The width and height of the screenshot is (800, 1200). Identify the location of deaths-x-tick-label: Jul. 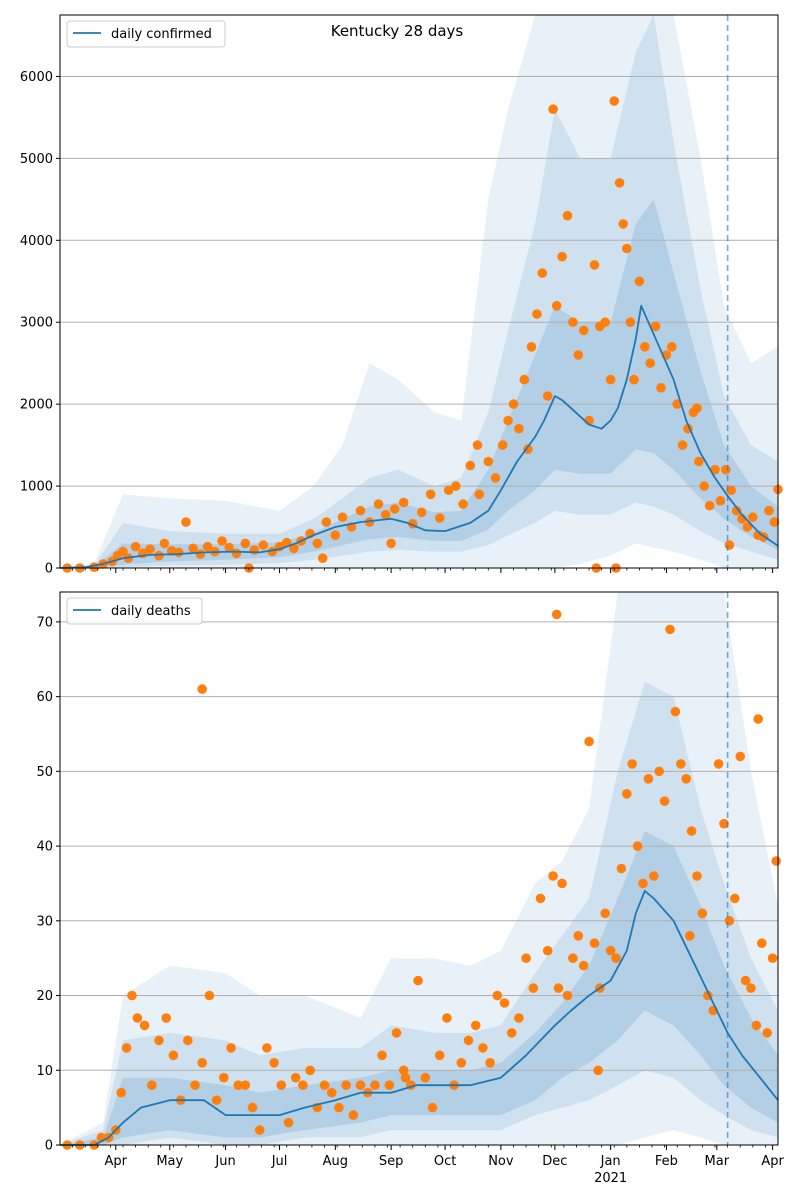
(279, 1161).